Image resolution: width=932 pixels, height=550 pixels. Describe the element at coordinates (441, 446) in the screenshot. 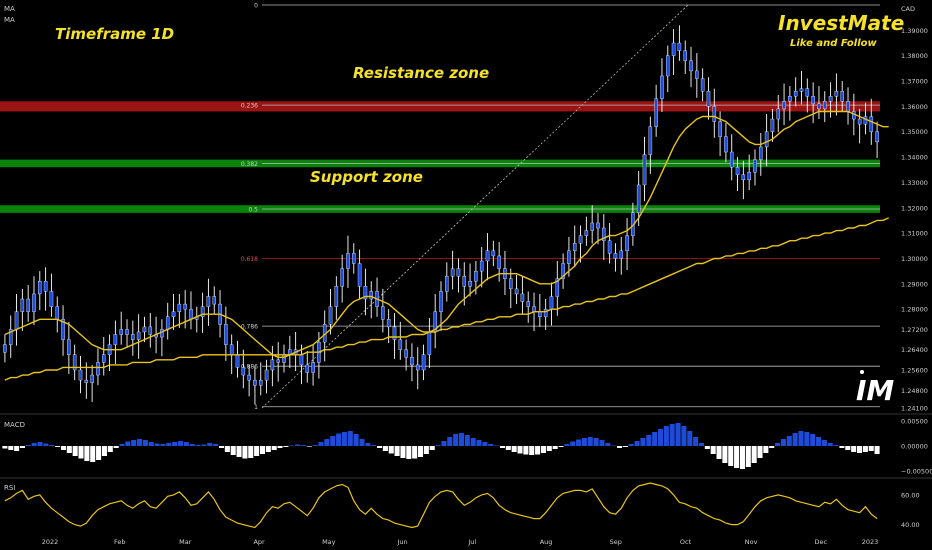

I see `macd-histogram` at that location.